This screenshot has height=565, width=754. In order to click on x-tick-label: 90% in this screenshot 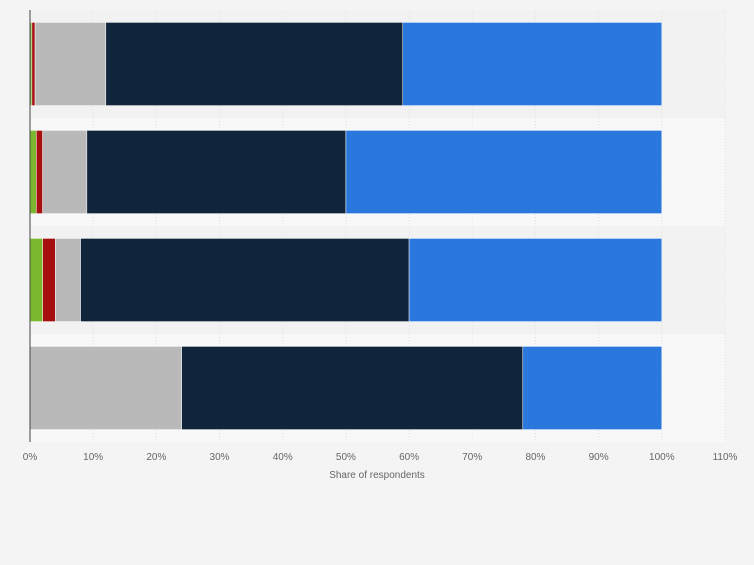, I will do `click(599, 457)`.